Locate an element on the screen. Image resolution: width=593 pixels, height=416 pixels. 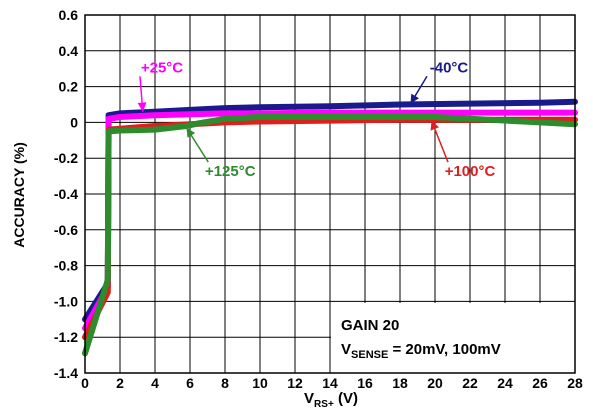
x-tick-label: 22 is located at coordinates (470, 383).